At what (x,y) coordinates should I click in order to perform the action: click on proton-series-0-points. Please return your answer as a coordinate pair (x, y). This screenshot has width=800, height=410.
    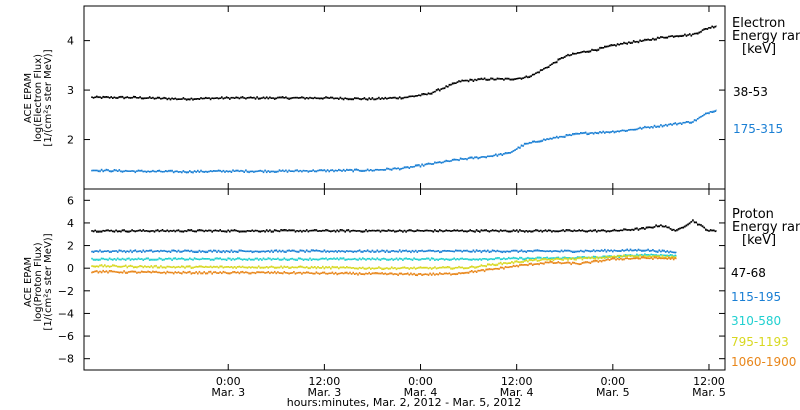
    Looking at the image, I should click on (404, 226).